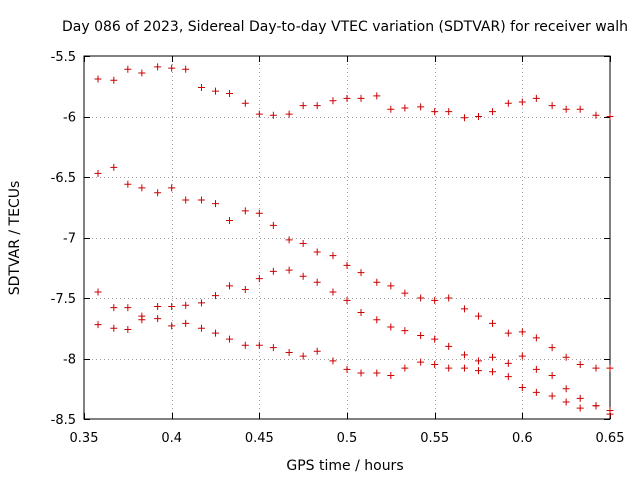 The image size is (640, 480). I want to click on y-tick-label: -6, so click(69, 118).